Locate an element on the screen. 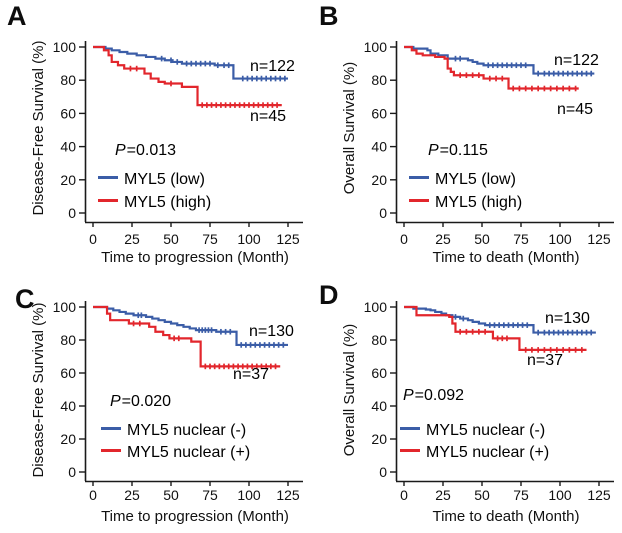 The height and width of the screenshot is (533, 622). p-number: =0.020 is located at coordinates (146, 401).